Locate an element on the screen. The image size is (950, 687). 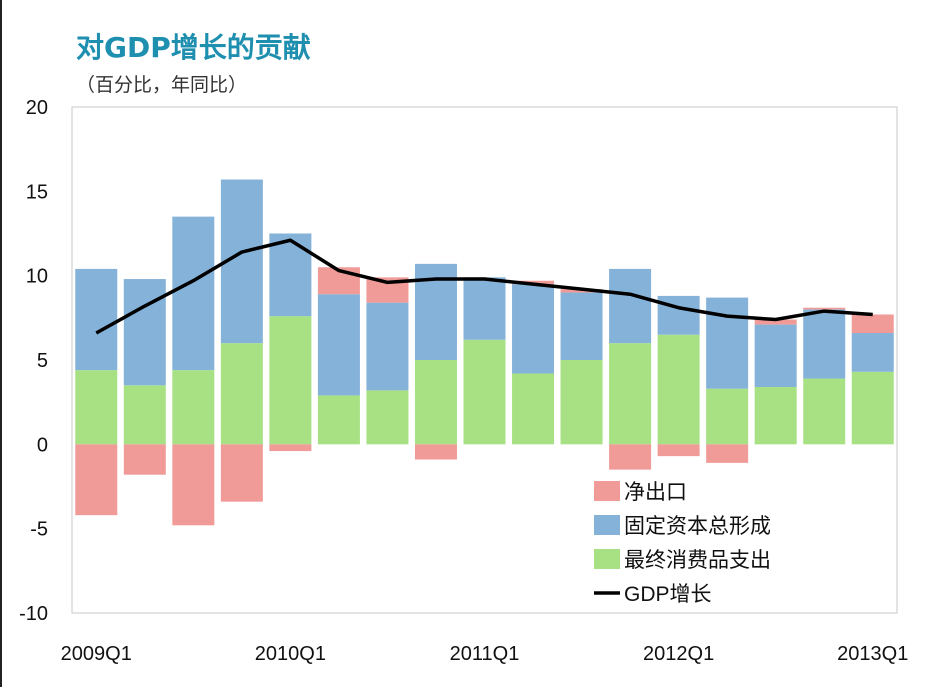
bar-consumption-2009Q1 is located at coordinates (96, 407).